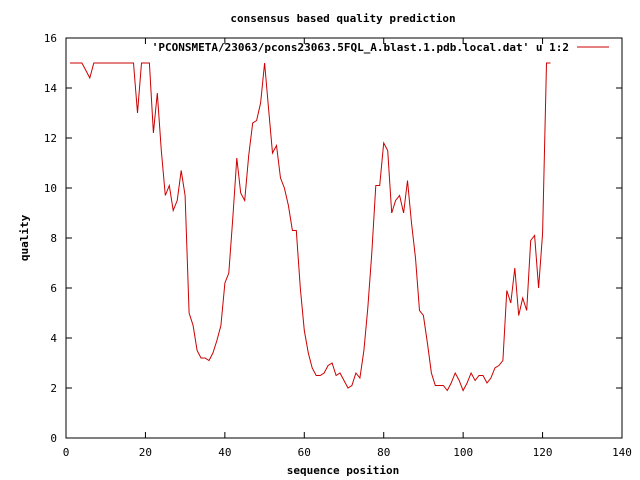 This screenshot has height=480, width=640. What do you see at coordinates (53, 288) in the screenshot?
I see `y-tick-label: 6` at bounding box center [53, 288].